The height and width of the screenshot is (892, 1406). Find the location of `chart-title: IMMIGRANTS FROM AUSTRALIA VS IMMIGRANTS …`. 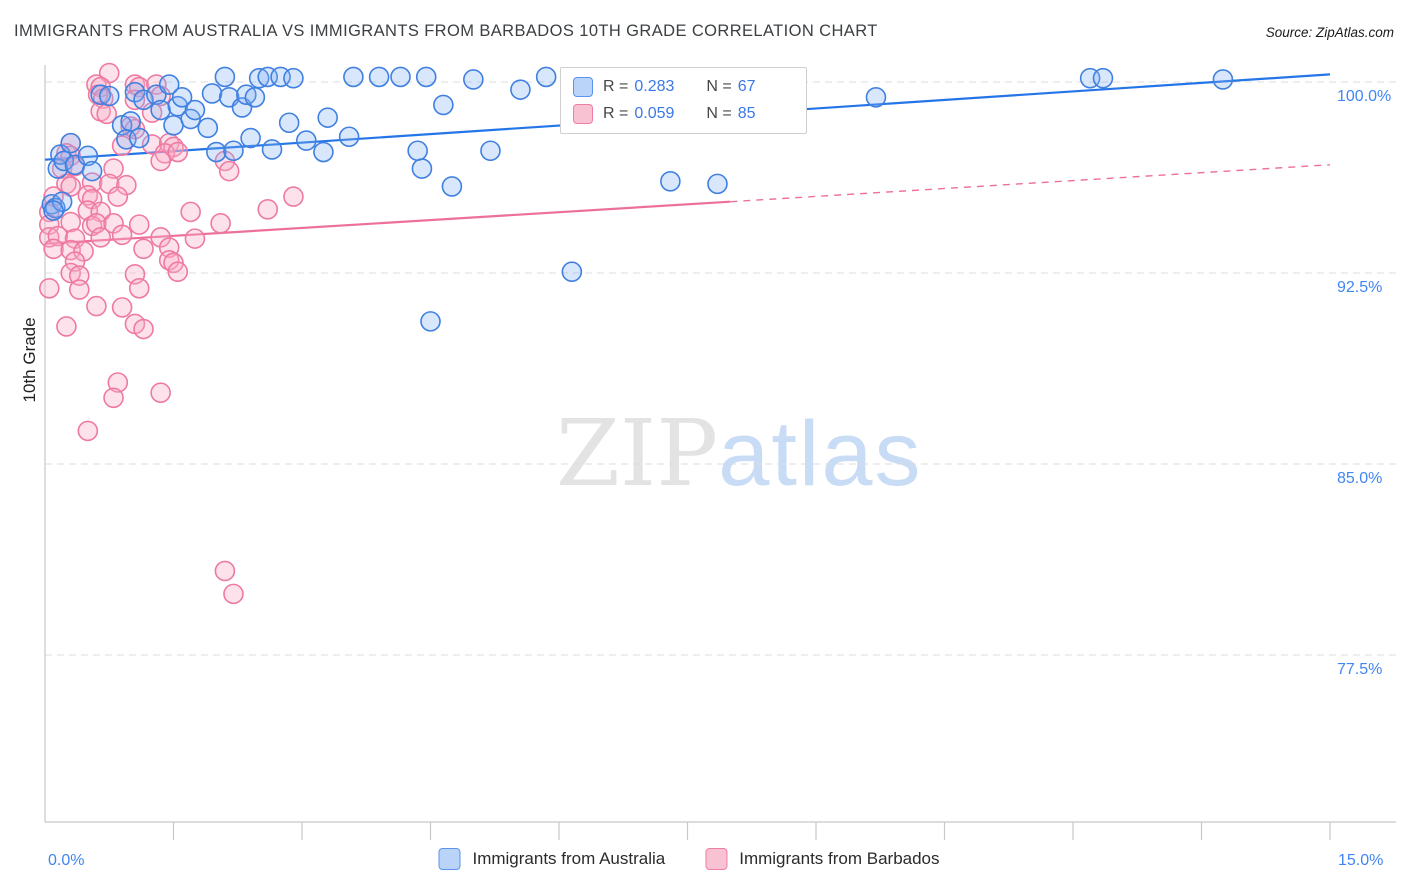

chart-title: IMMIGRANTS FROM AUSTRALIA VS IMMIGRANTS … is located at coordinates (446, 31).